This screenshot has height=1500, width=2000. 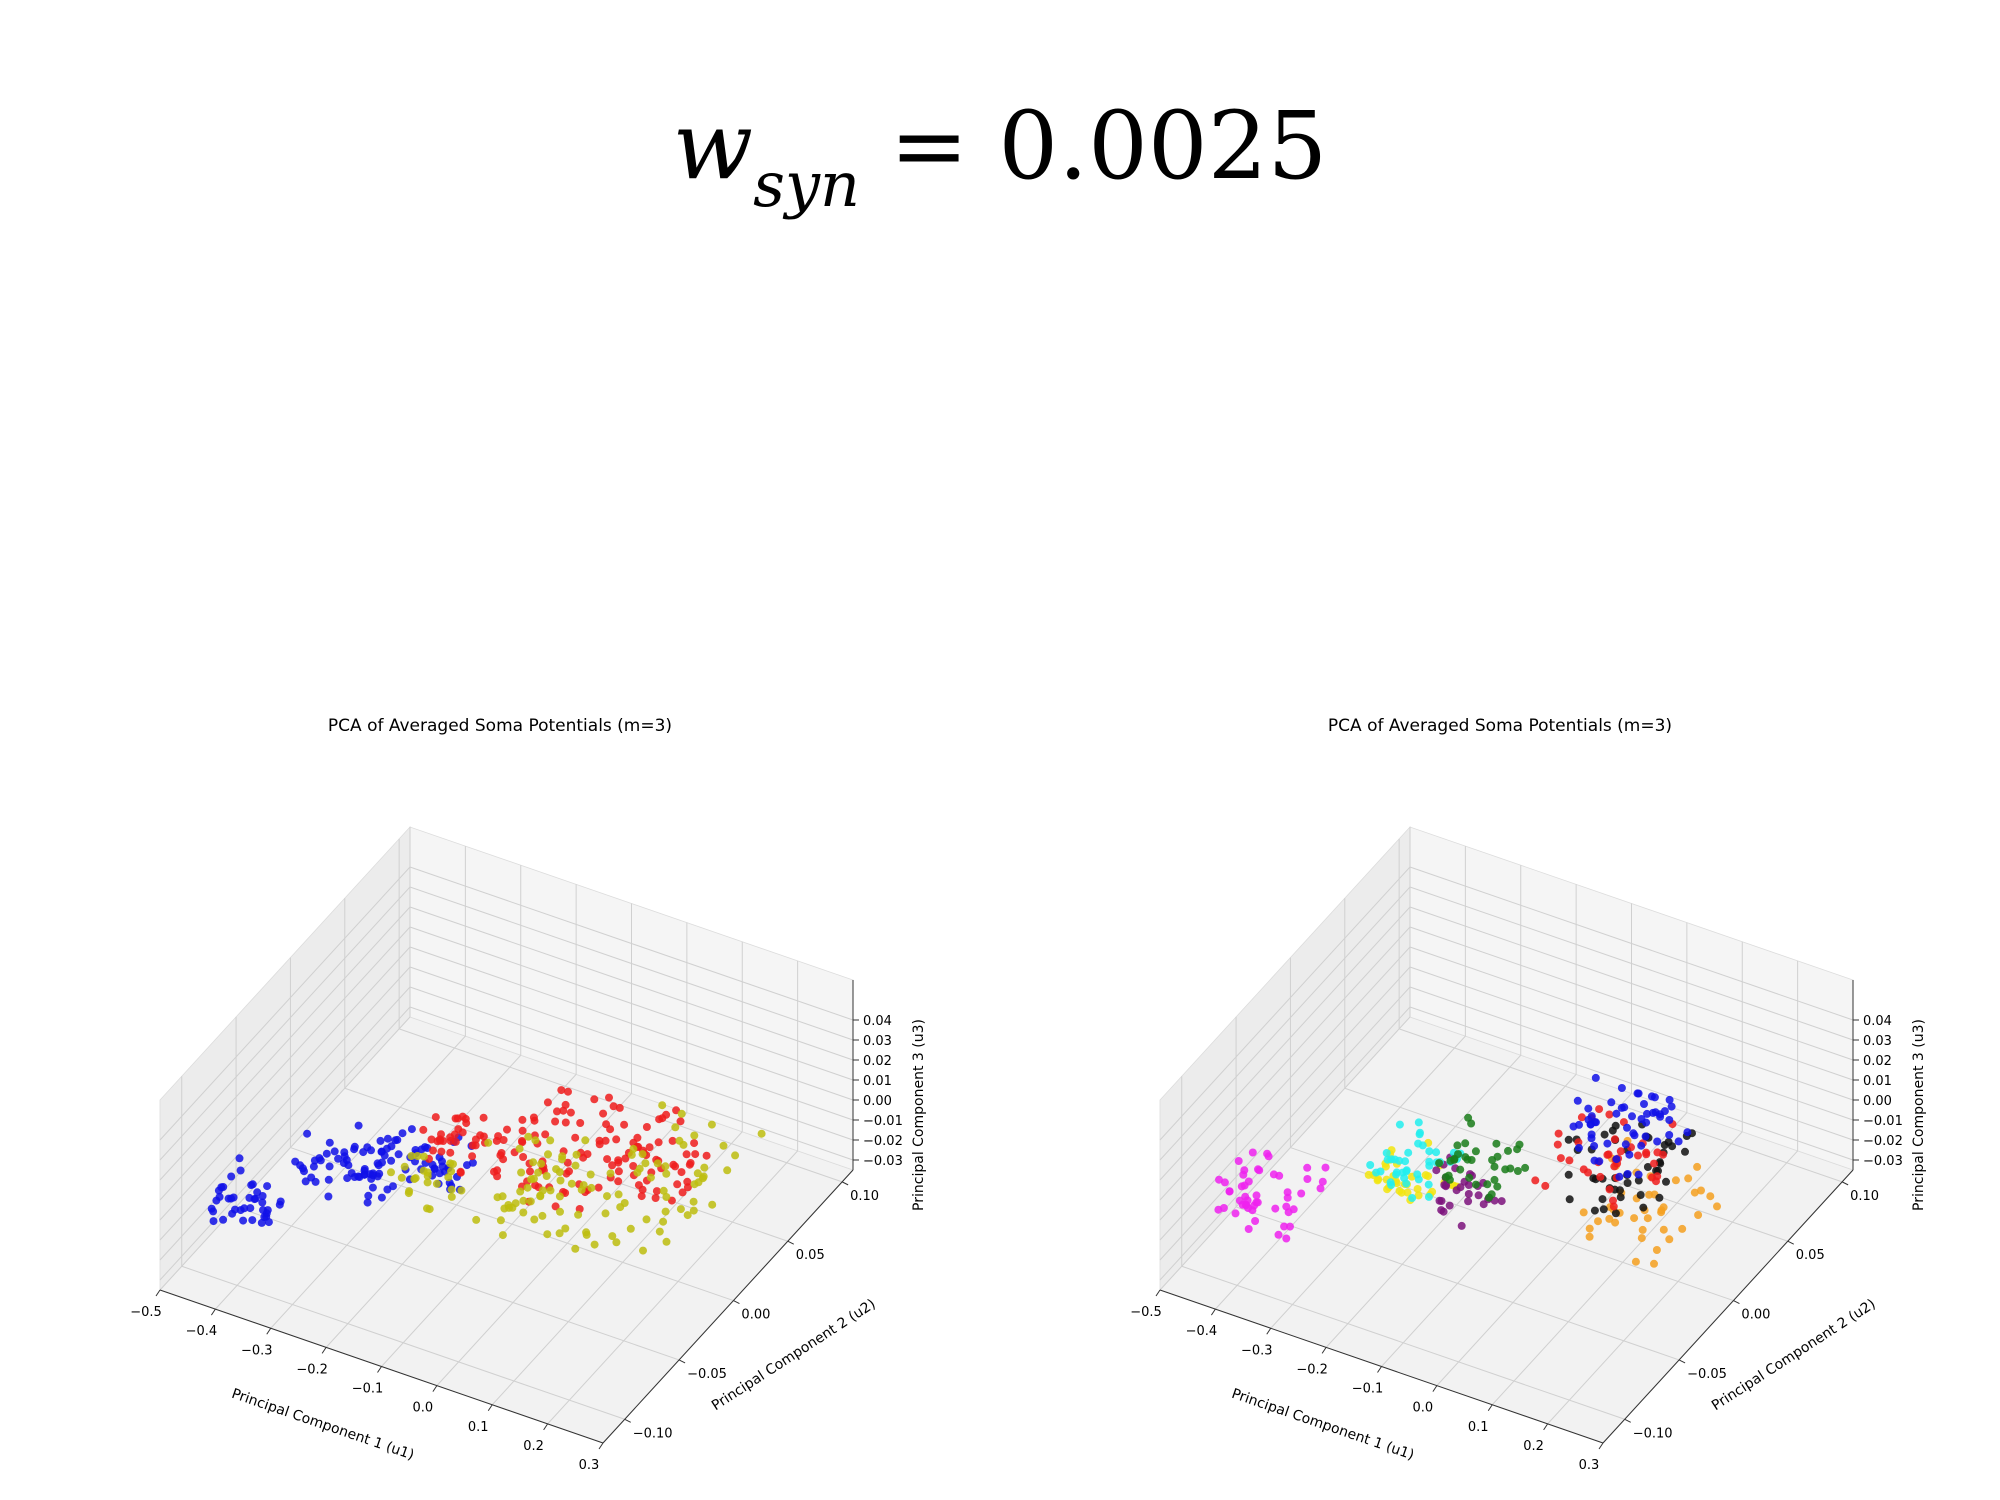 I want to click on z-axis-label: Principal Component 3 (u3), so click(x=1919, y=1115).